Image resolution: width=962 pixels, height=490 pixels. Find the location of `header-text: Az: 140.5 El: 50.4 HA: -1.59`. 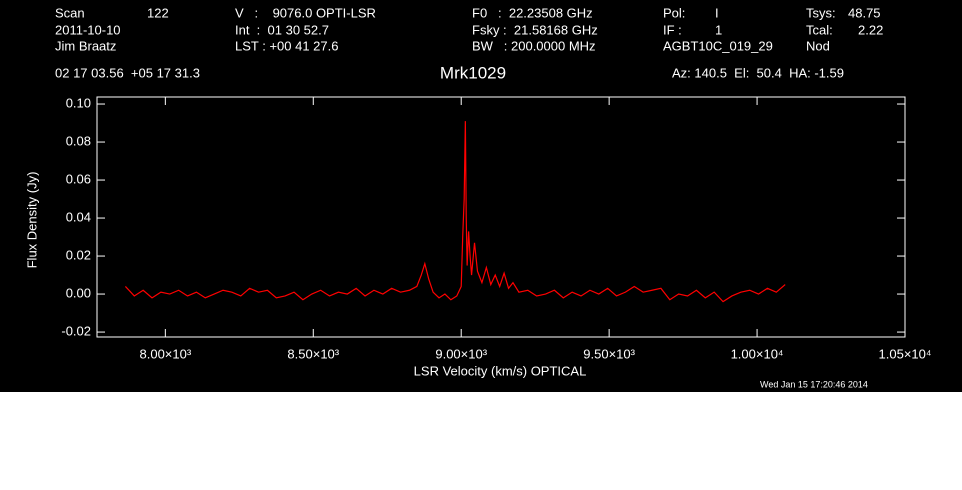

header-text: Az: 140.5 El: 50.4 HA: -1.59 is located at coordinates (758, 72).